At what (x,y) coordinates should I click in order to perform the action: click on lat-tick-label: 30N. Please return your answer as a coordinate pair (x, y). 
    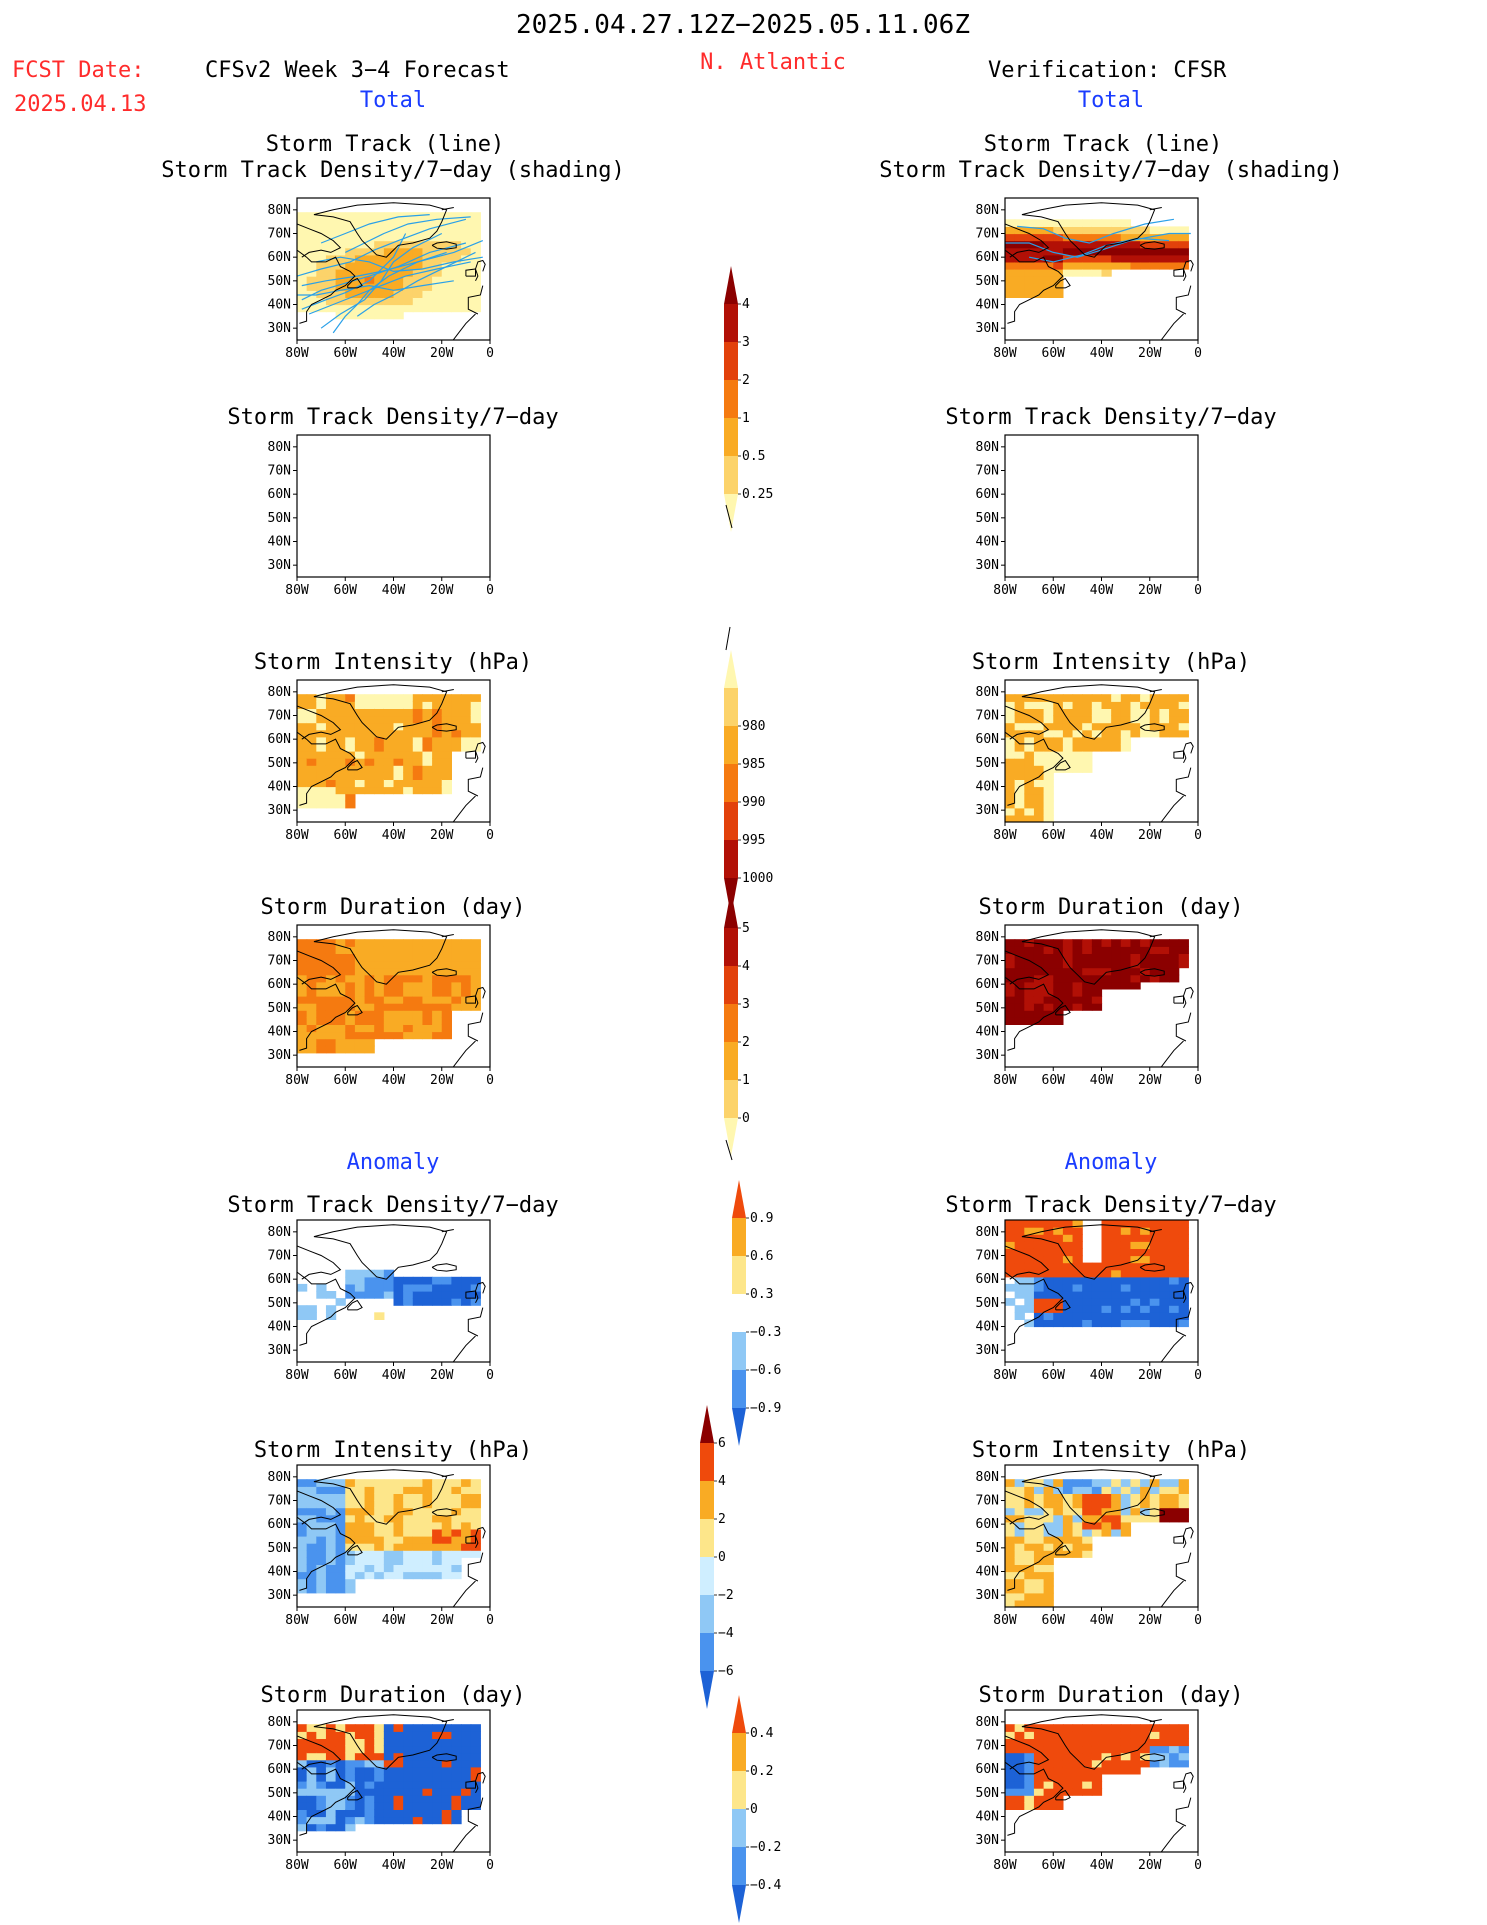
    Looking at the image, I should click on (987, 328).